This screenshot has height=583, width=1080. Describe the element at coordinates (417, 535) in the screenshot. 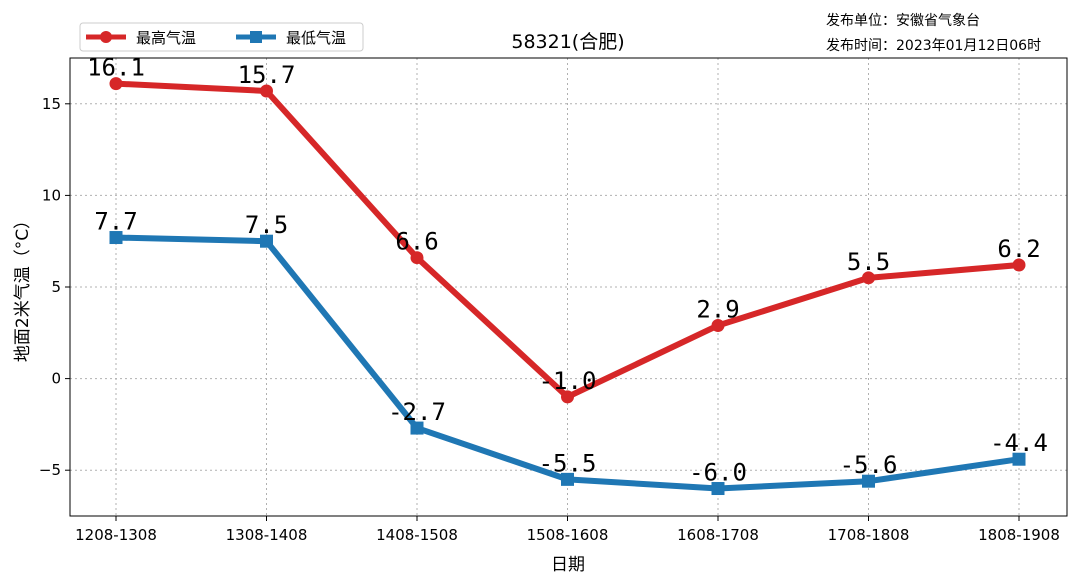

I see `x-tick-label: 1408-1508` at that location.